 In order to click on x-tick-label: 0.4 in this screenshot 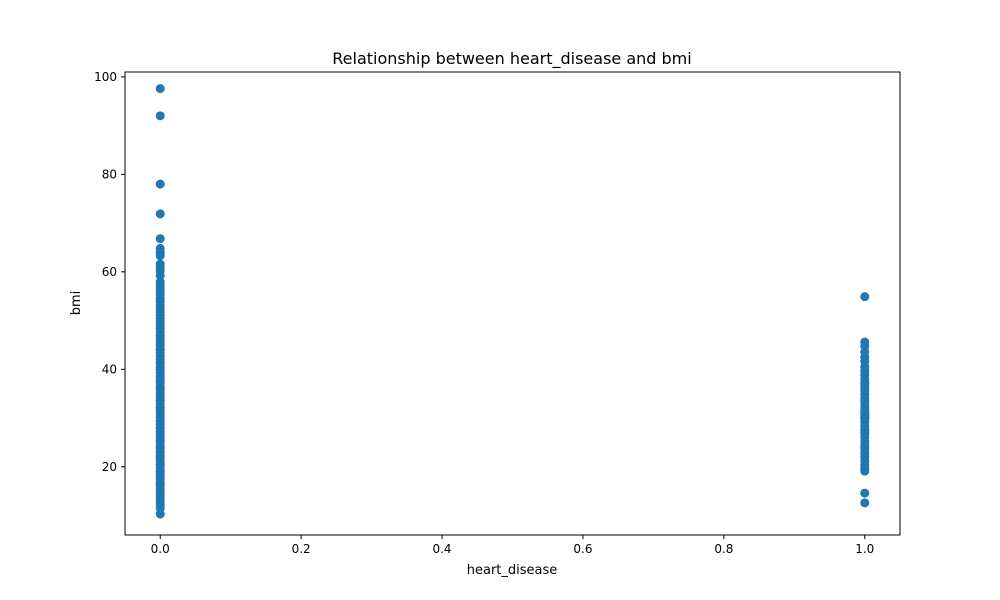, I will do `click(441, 549)`.